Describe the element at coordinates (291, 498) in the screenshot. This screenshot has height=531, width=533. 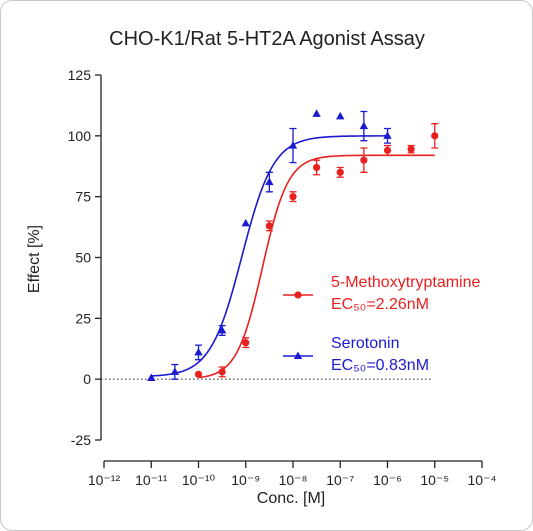
I see `x-axis-label: Conc. [M]` at that location.